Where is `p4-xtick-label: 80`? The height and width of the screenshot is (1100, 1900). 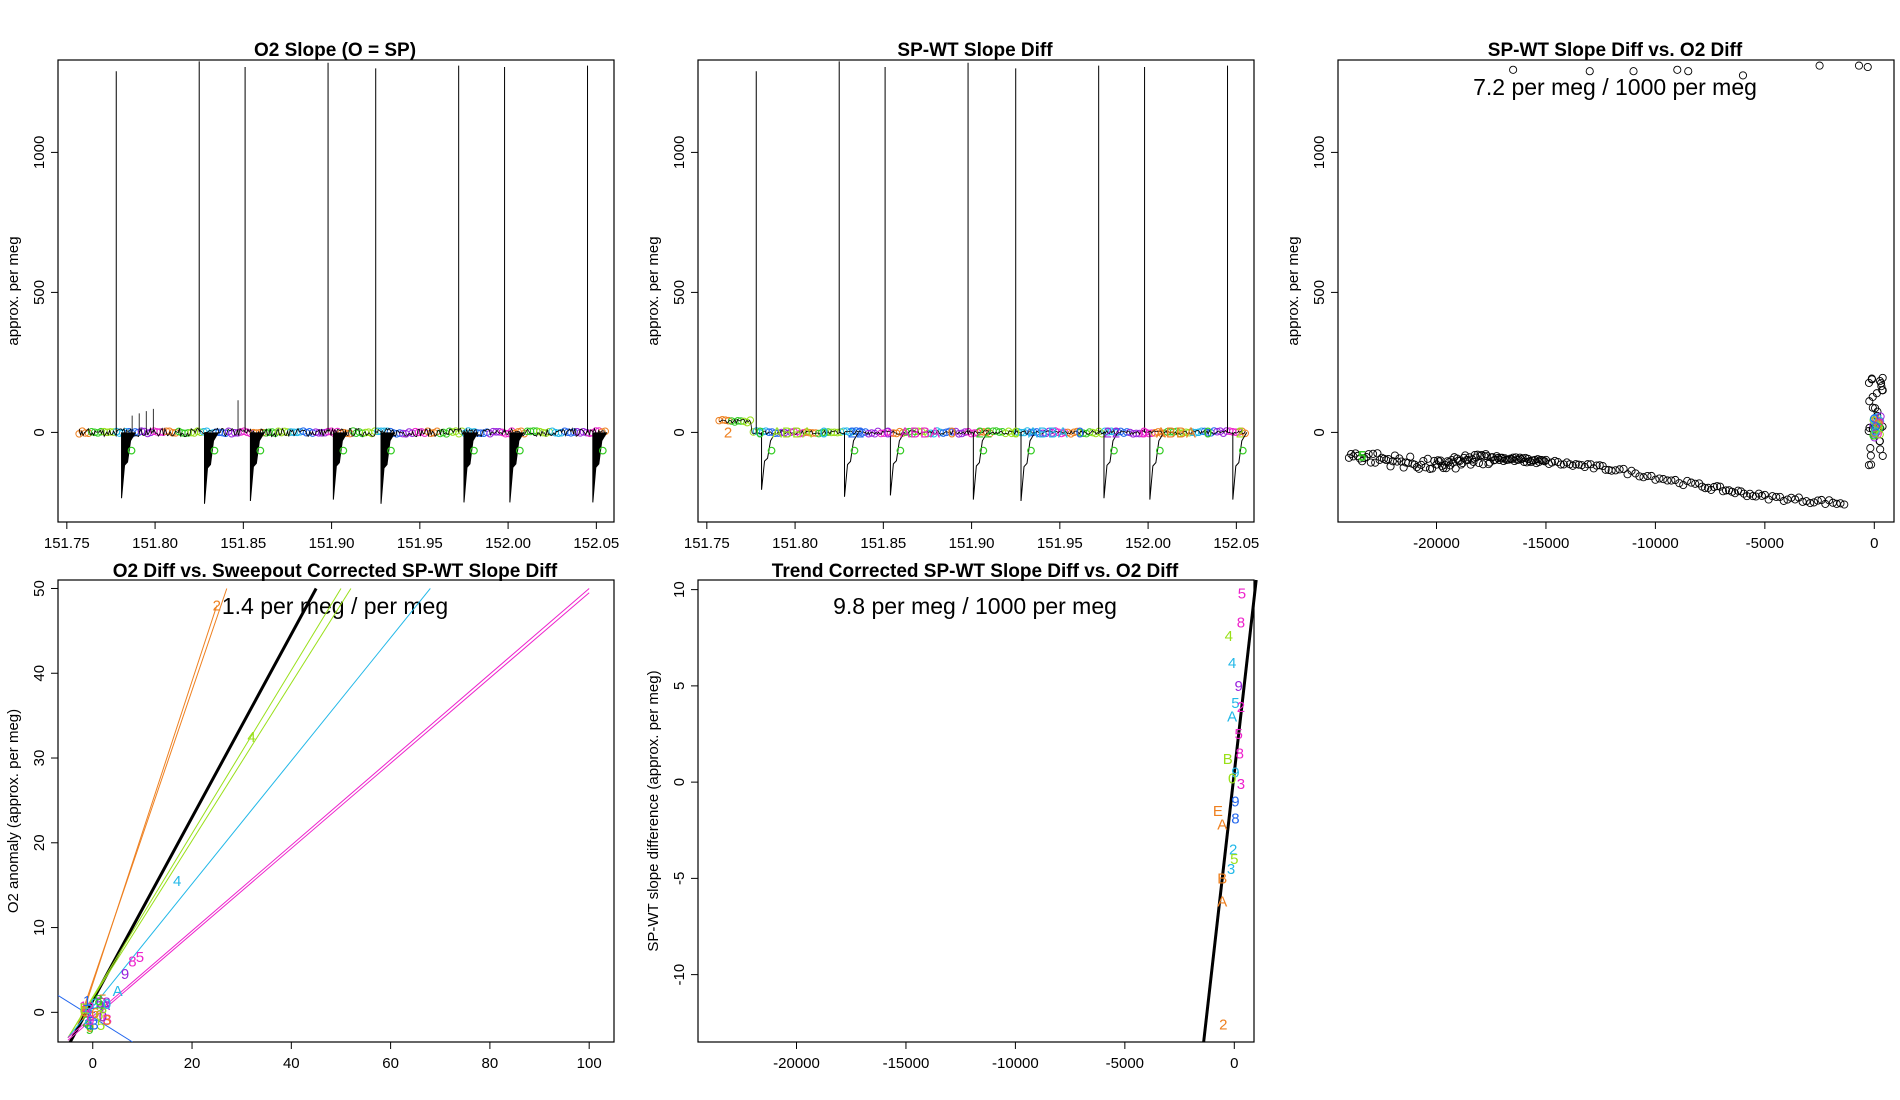
p4-xtick-label: 80 is located at coordinates (490, 1063).